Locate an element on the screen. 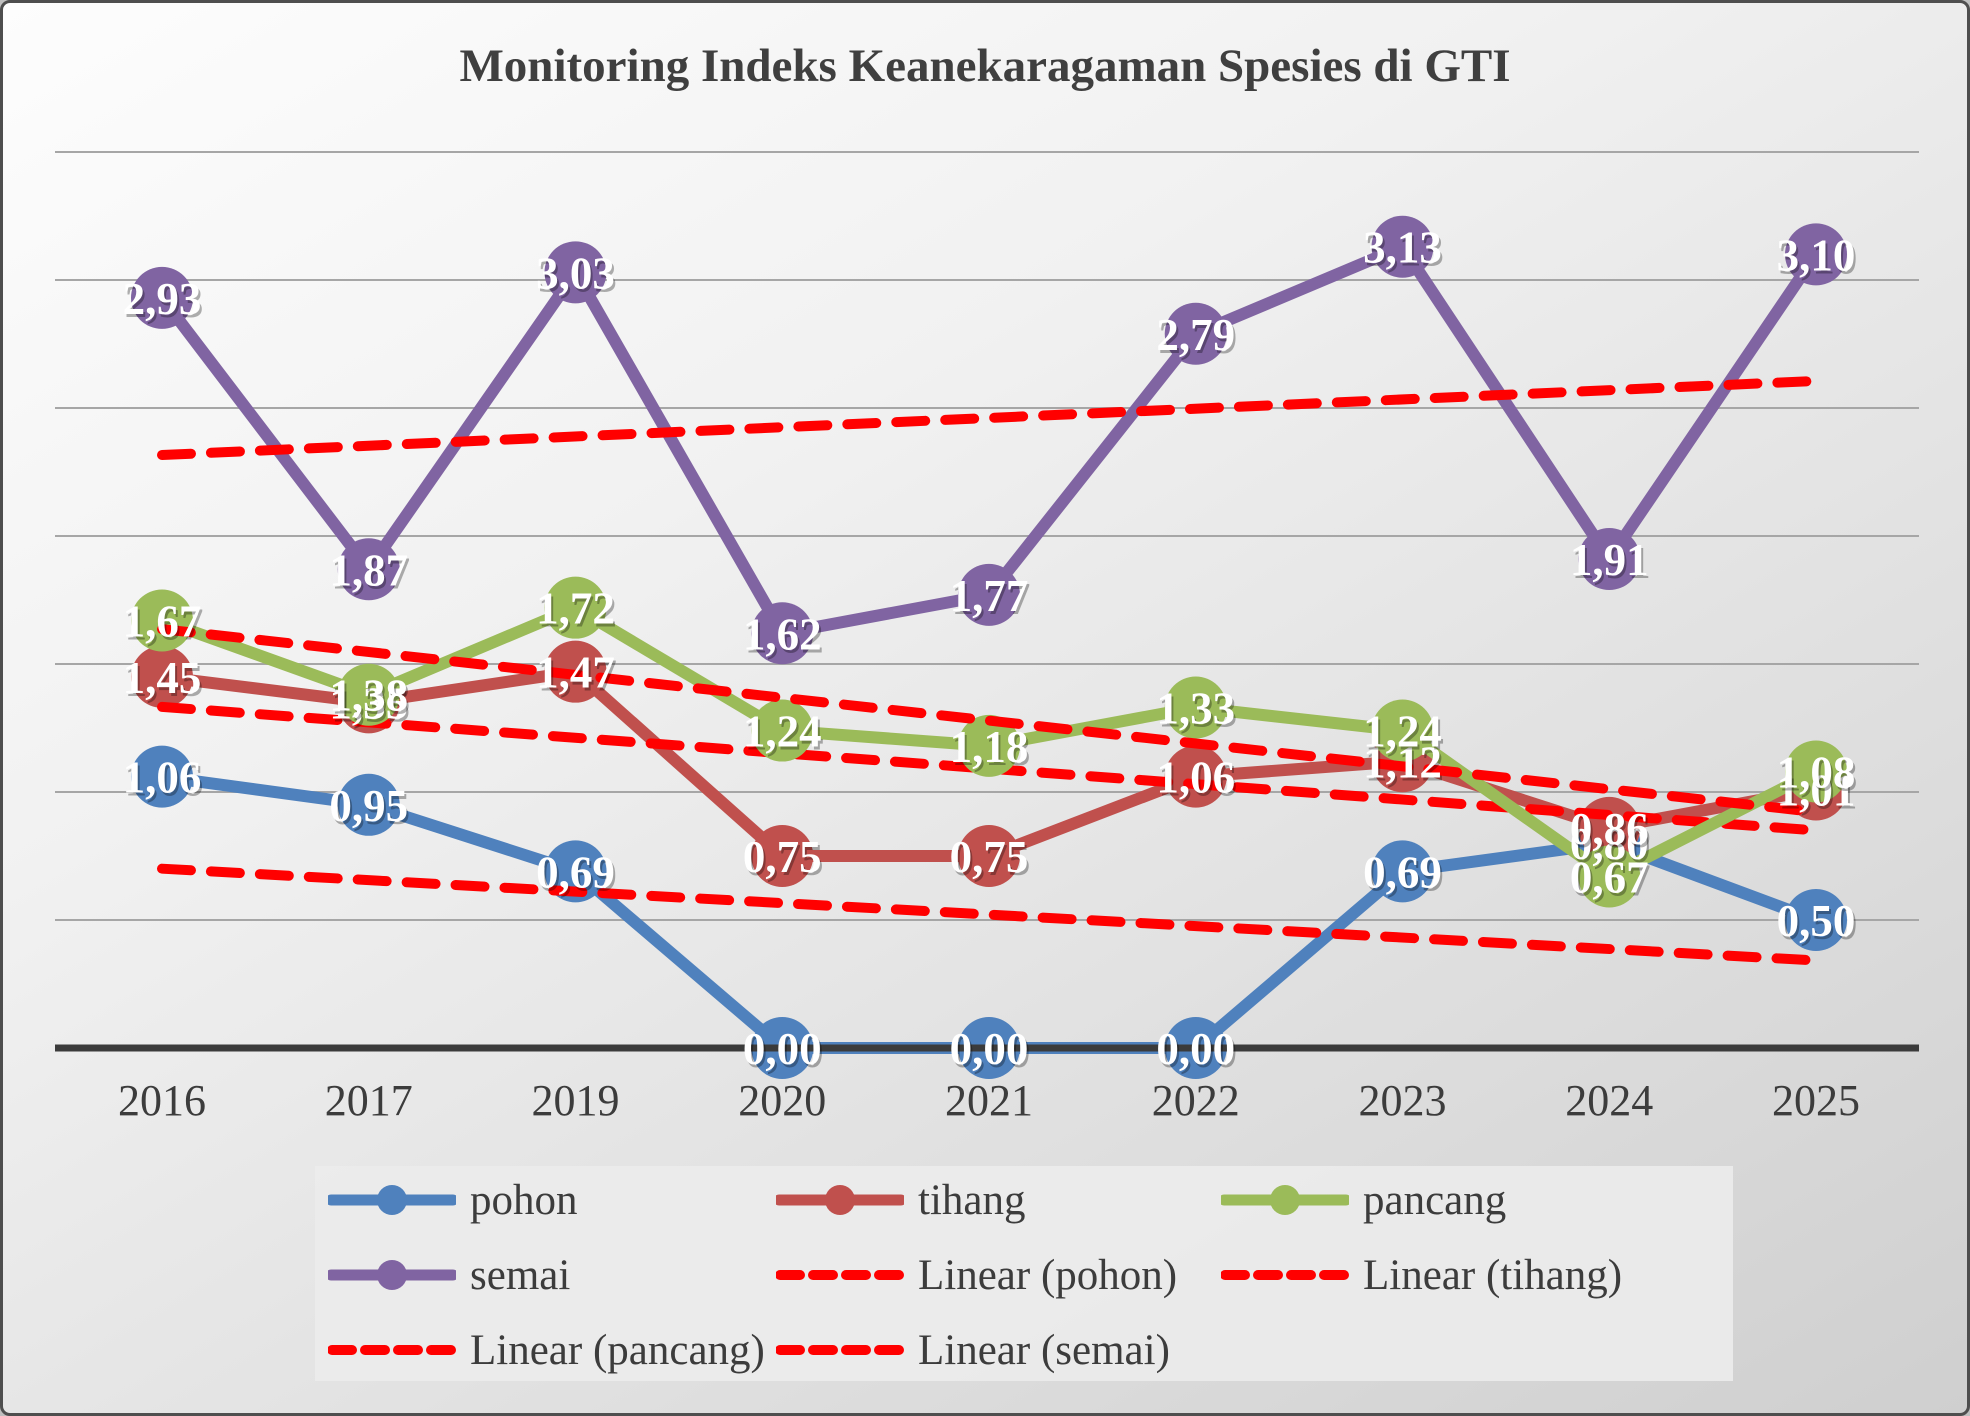 The width and height of the screenshot is (1970, 1416). data-label-semai: 1,91 is located at coordinates (1609, 560).